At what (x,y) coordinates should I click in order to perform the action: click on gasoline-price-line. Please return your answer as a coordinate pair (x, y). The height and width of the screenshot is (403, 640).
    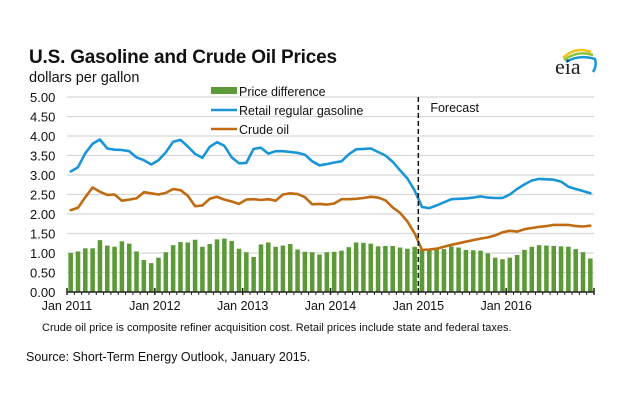
    Looking at the image, I should click on (330, 174).